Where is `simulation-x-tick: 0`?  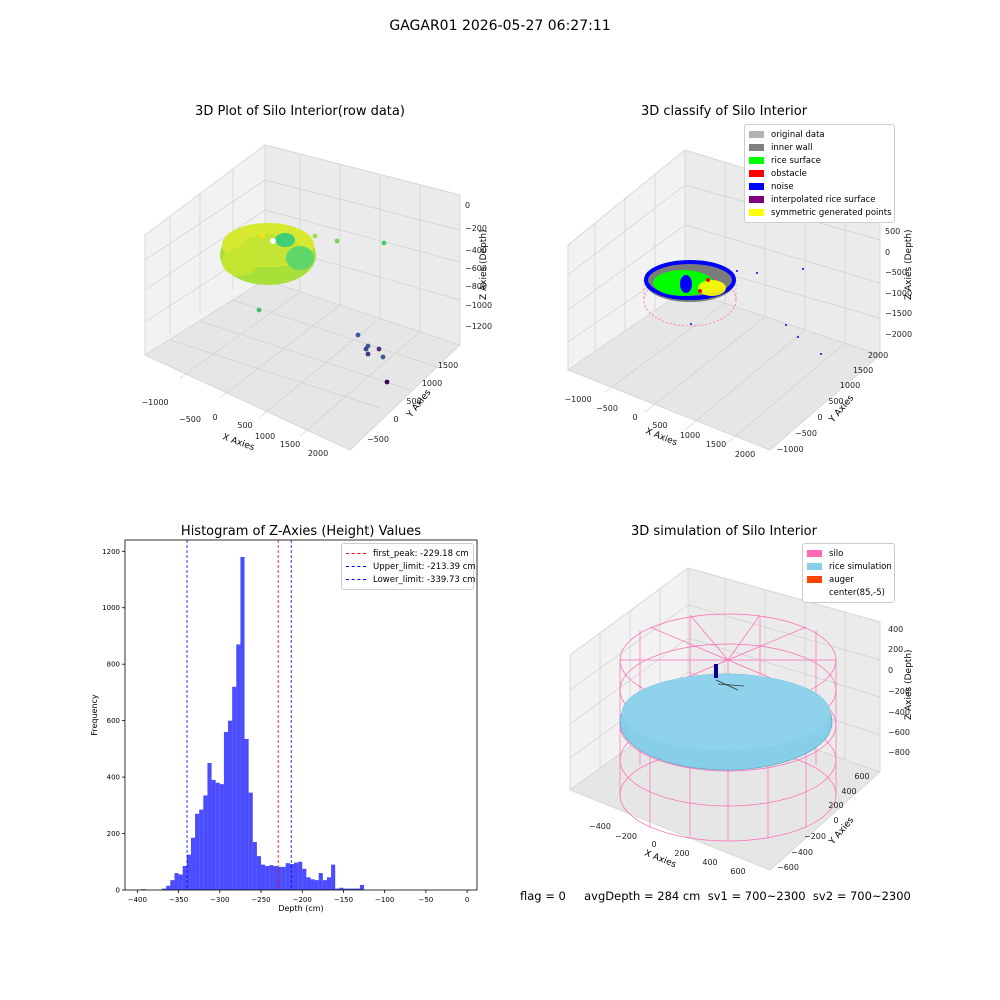 simulation-x-tick: 0 is located at coordinates (653, 844).